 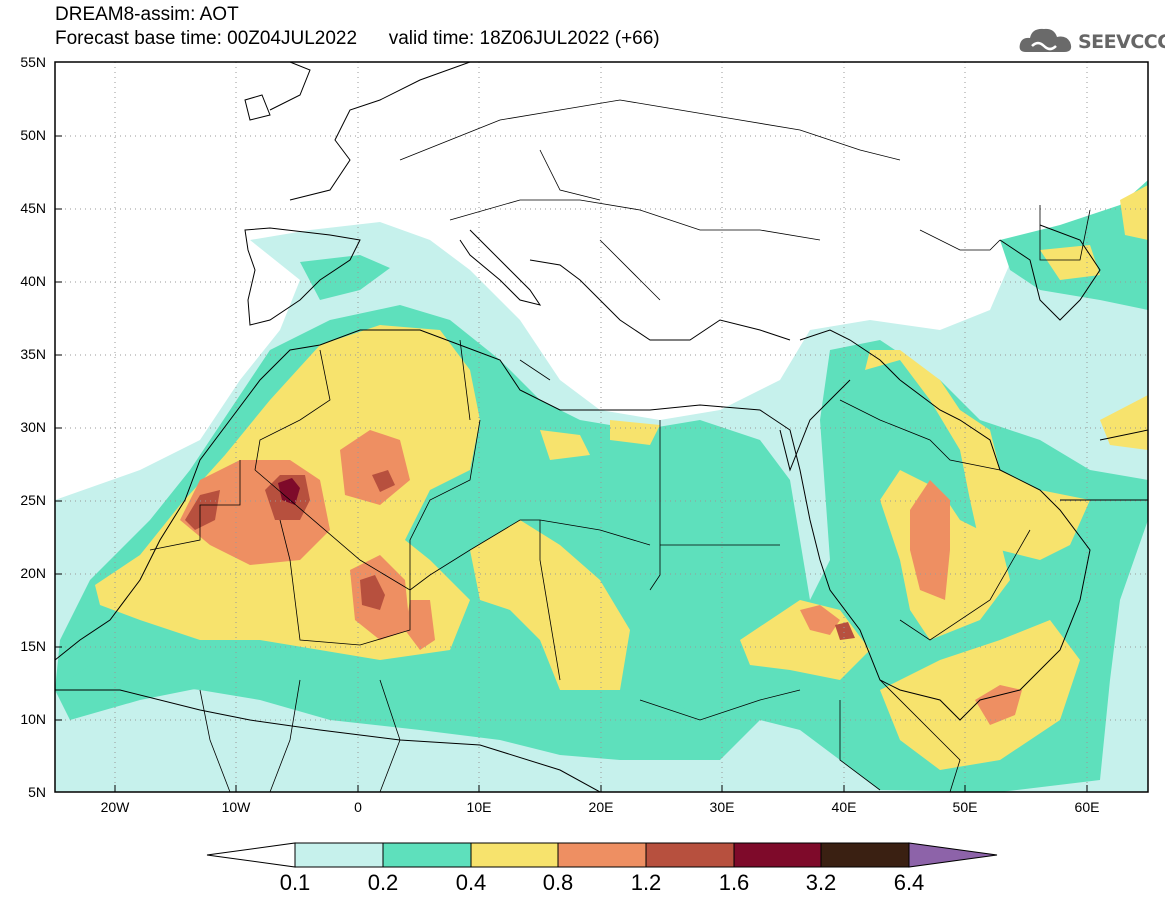 What do you see at coordinates (909, 882) in the screenshot?
I see `colorbar-label: 6.4` at bounding box center [909, 882].